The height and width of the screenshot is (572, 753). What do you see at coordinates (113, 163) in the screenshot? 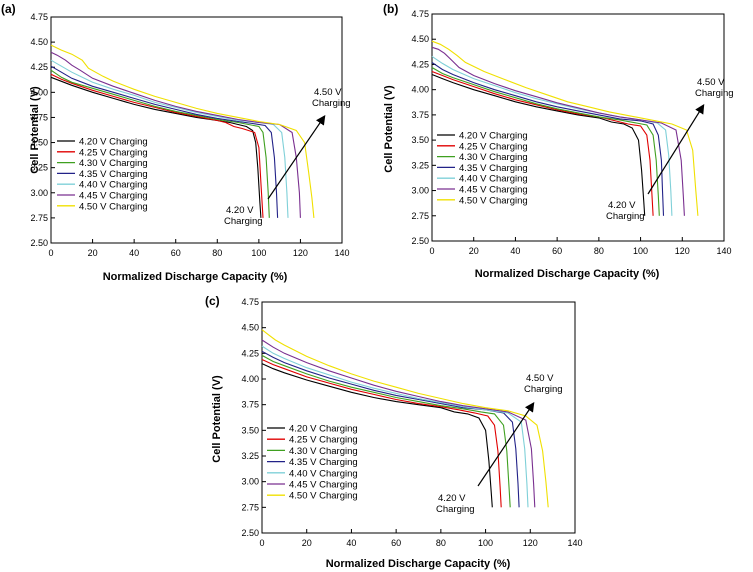
I see `legend-entry: 4.30 V Charging` at bounding box center [113, 163].